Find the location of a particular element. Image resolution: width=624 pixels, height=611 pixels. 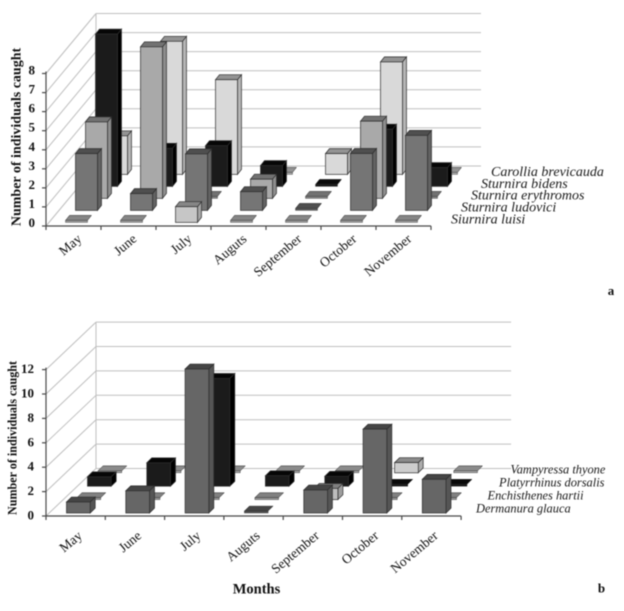

svg-text: Siurnira luisi is located at coordinates (488, 219).